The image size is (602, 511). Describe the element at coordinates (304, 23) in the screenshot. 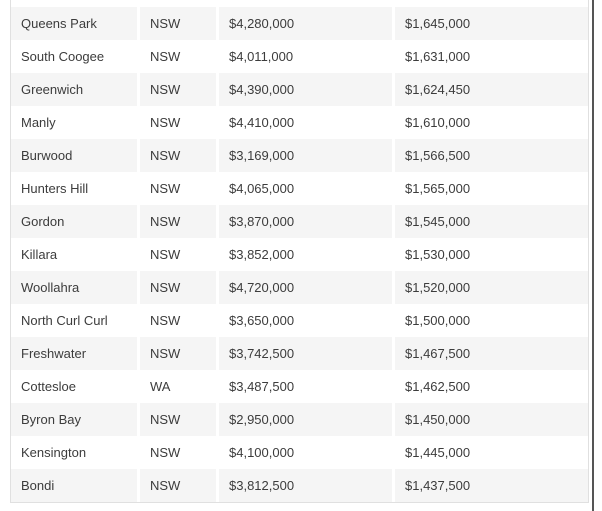

I see `cell-price-a: $4,280,000` at that location.